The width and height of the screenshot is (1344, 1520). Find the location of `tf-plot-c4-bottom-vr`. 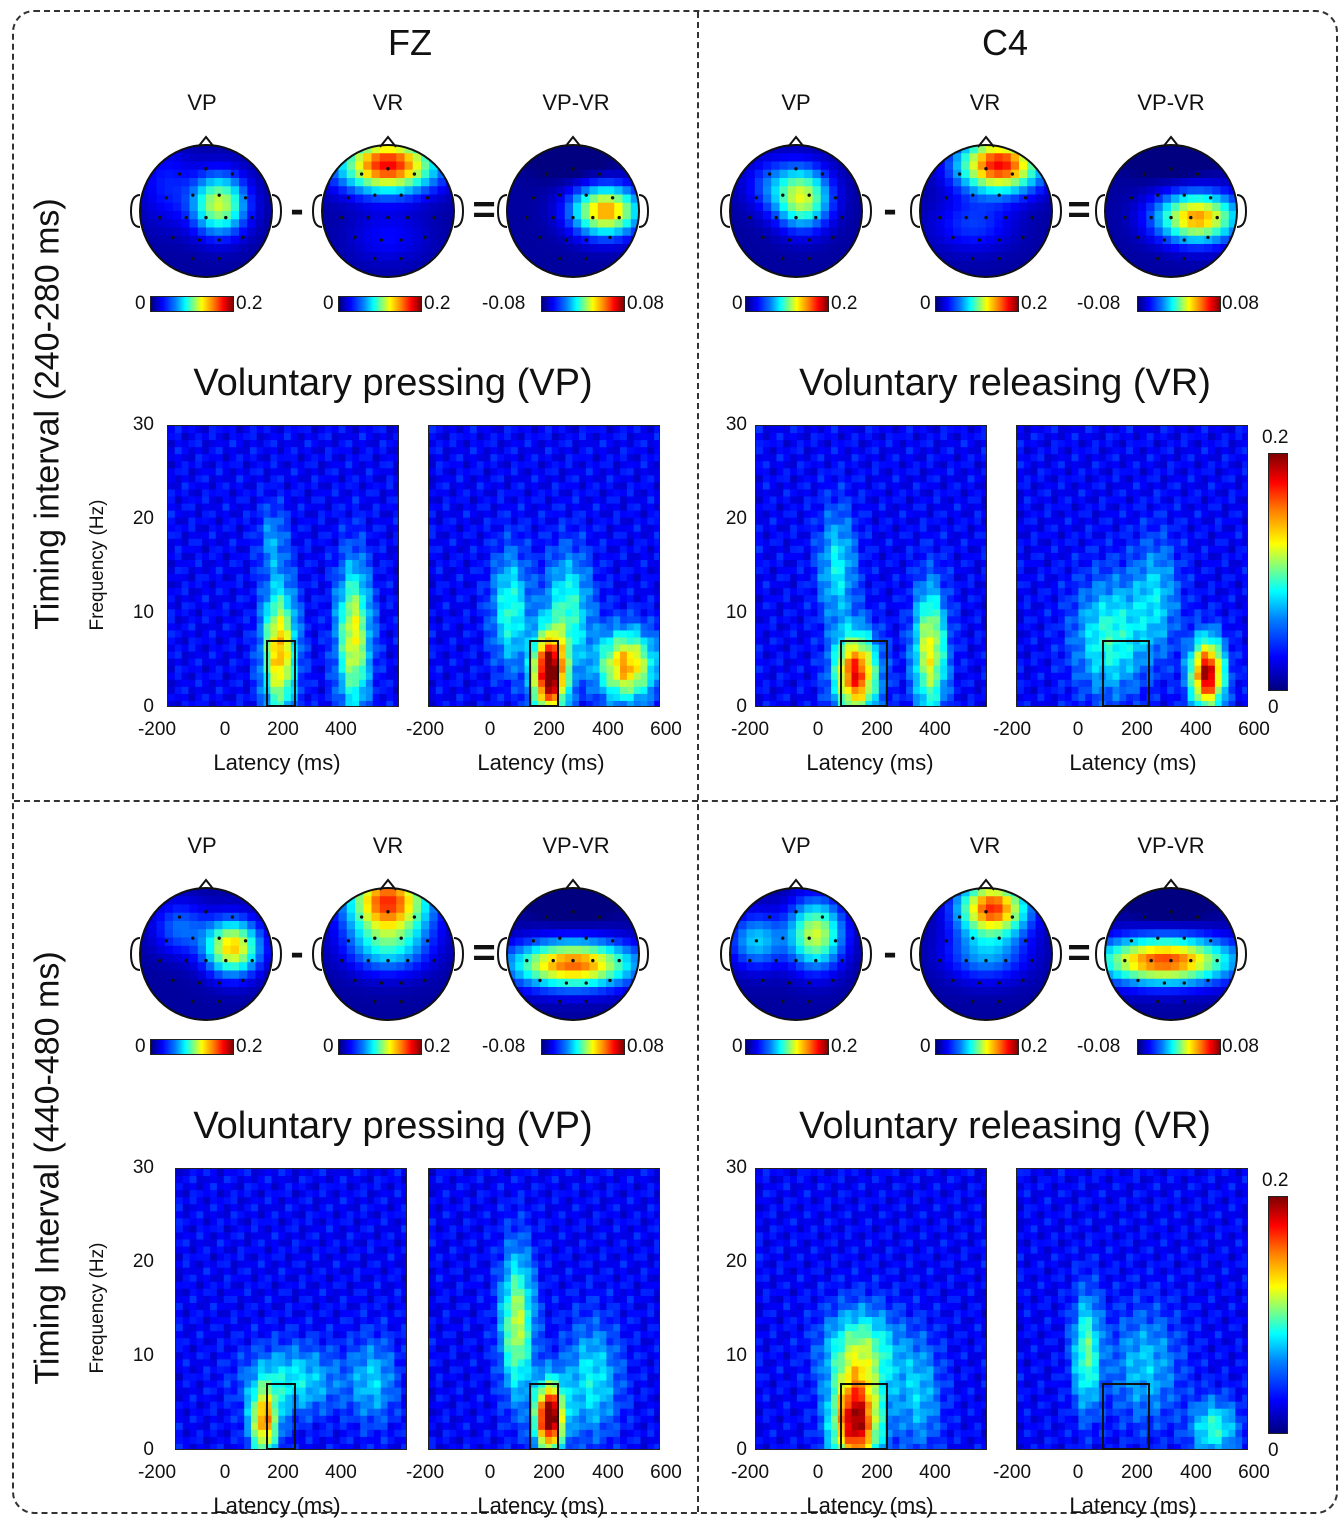

tf-plot-c4-bottom-vr is located at coordinates (1132, 1309).